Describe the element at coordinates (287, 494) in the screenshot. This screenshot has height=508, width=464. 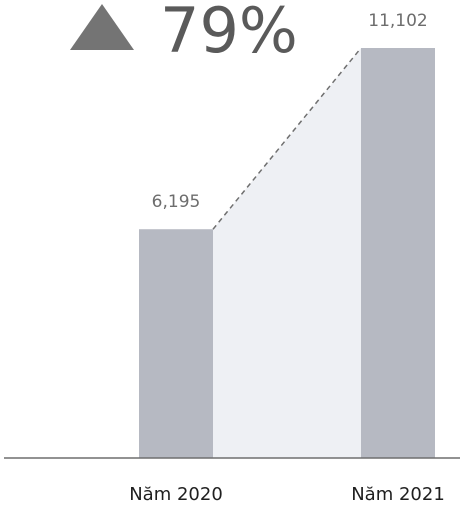
I see `tick-labels-group: Năm 2020 Năm 2021` at that location.